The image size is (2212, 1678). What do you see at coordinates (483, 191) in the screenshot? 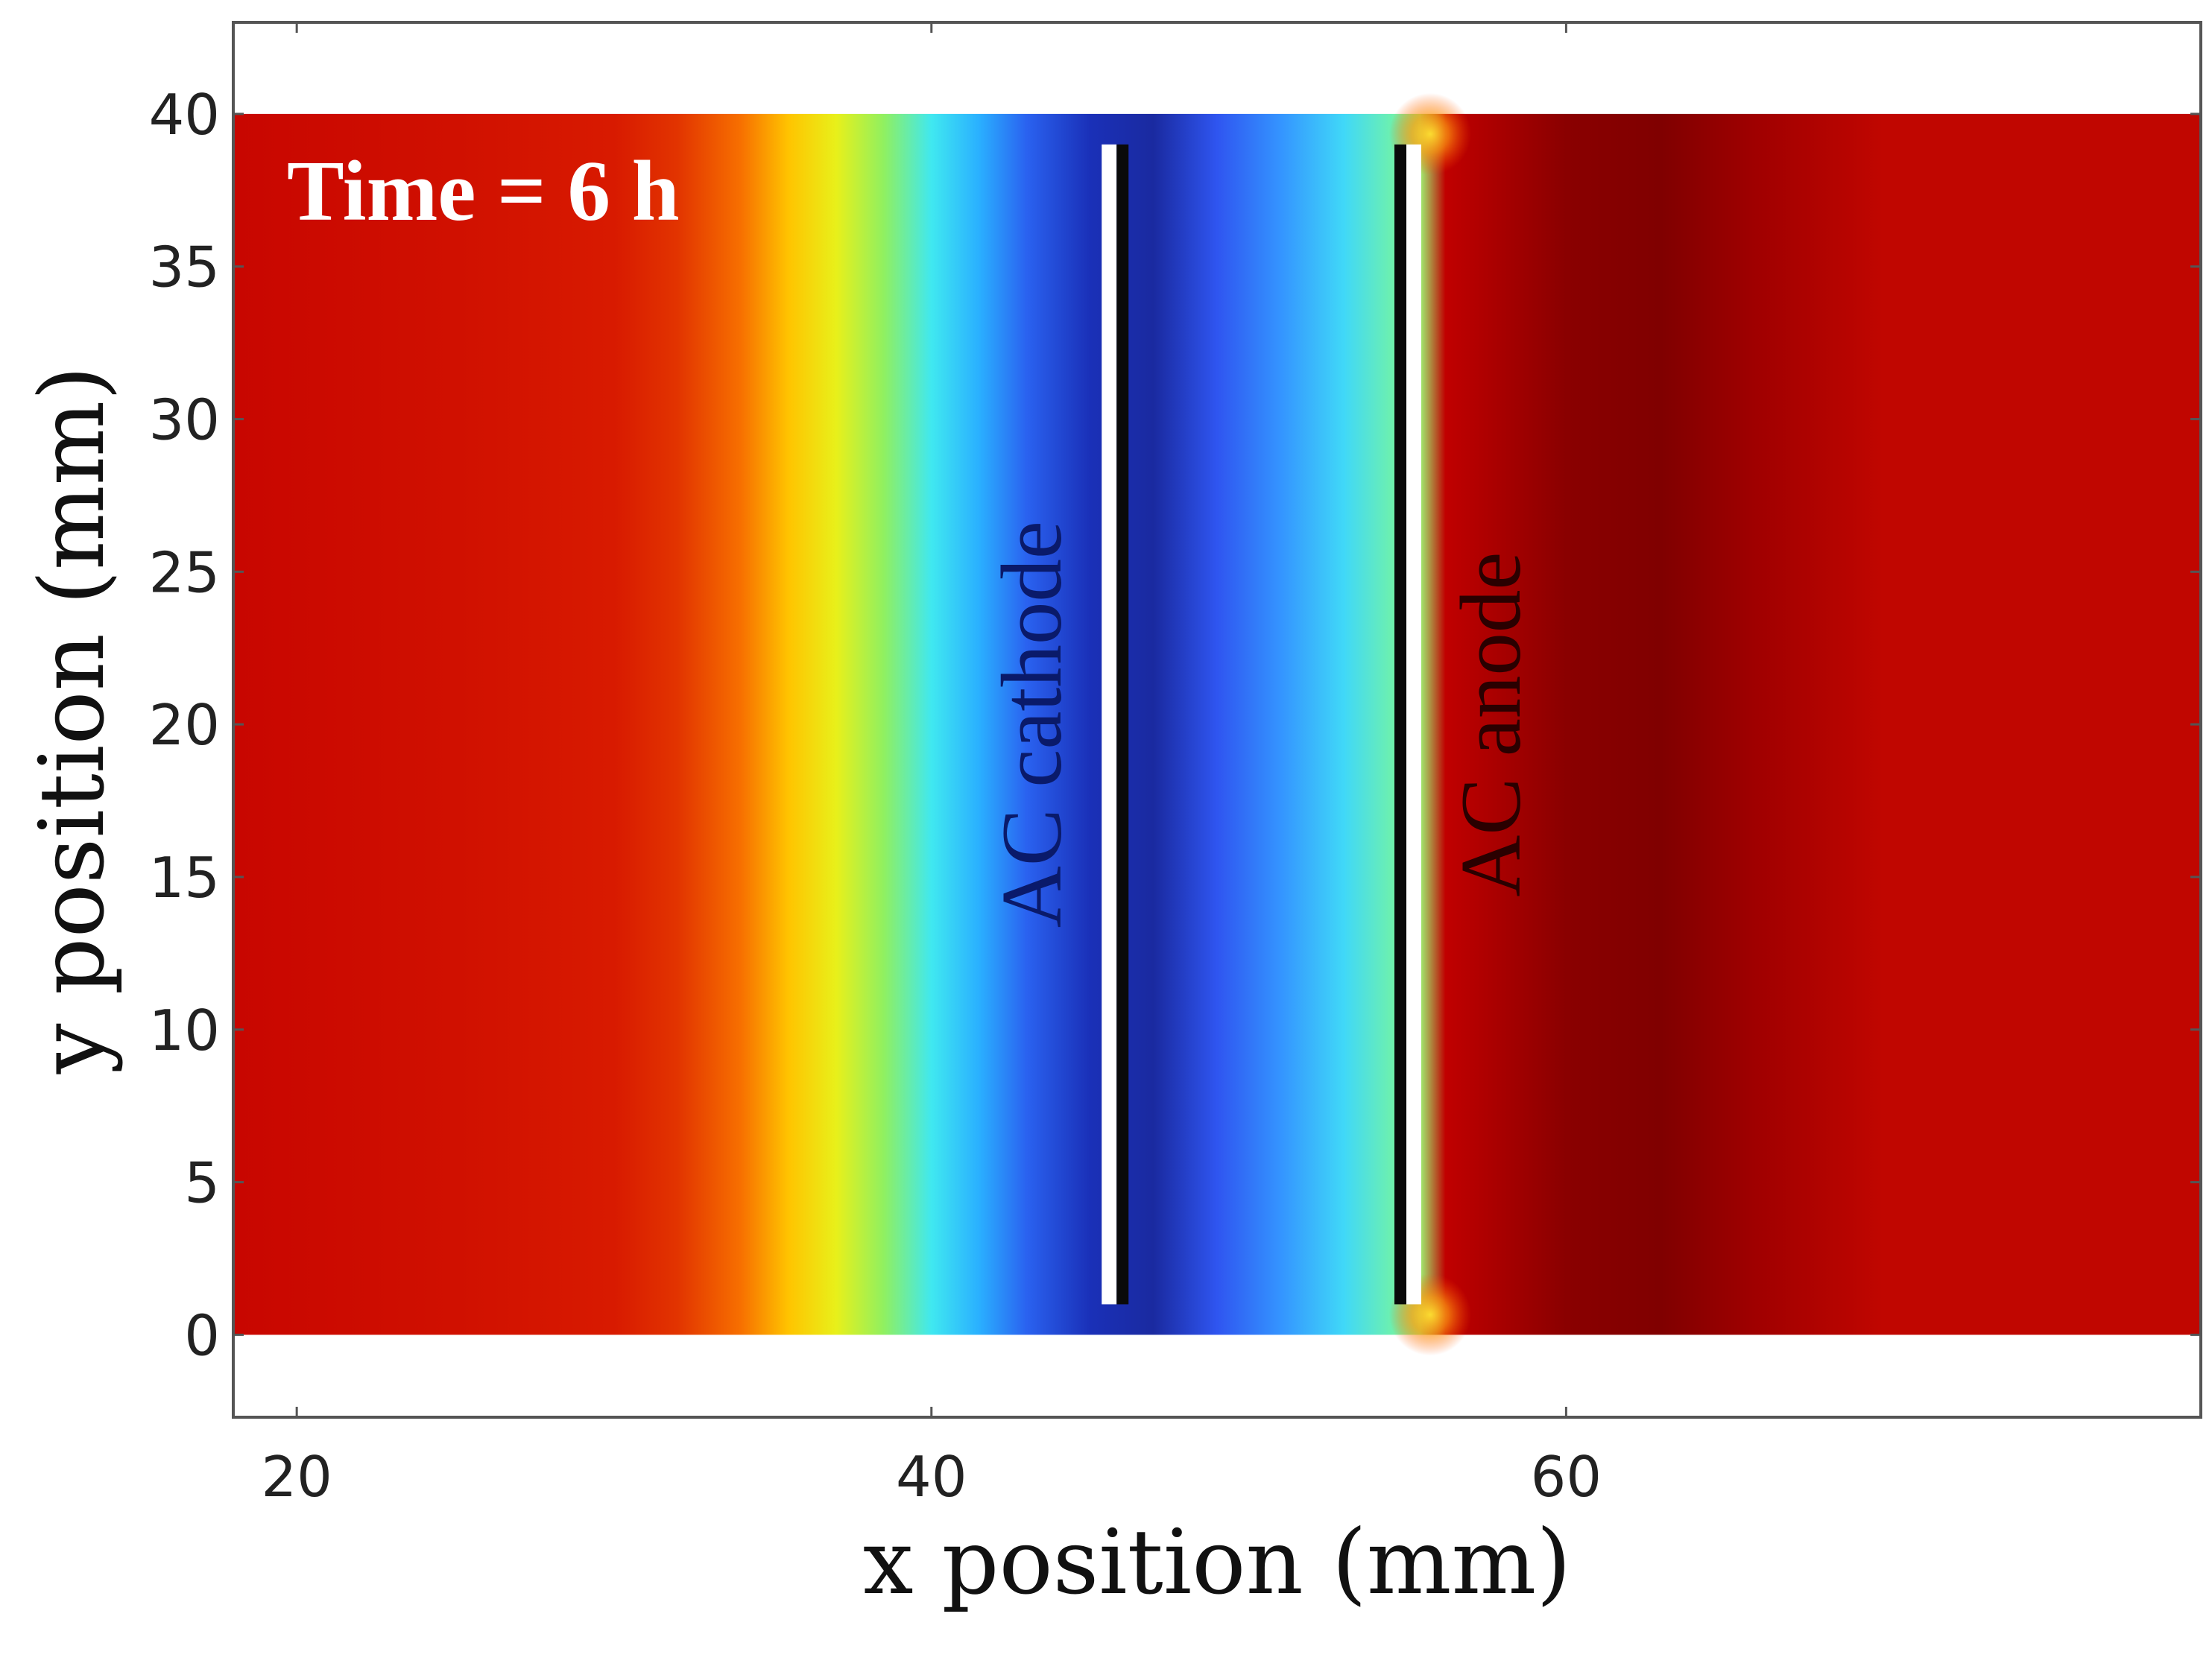
I see `time-annotation: Time = 6 h` at bounding box center [483, 191].